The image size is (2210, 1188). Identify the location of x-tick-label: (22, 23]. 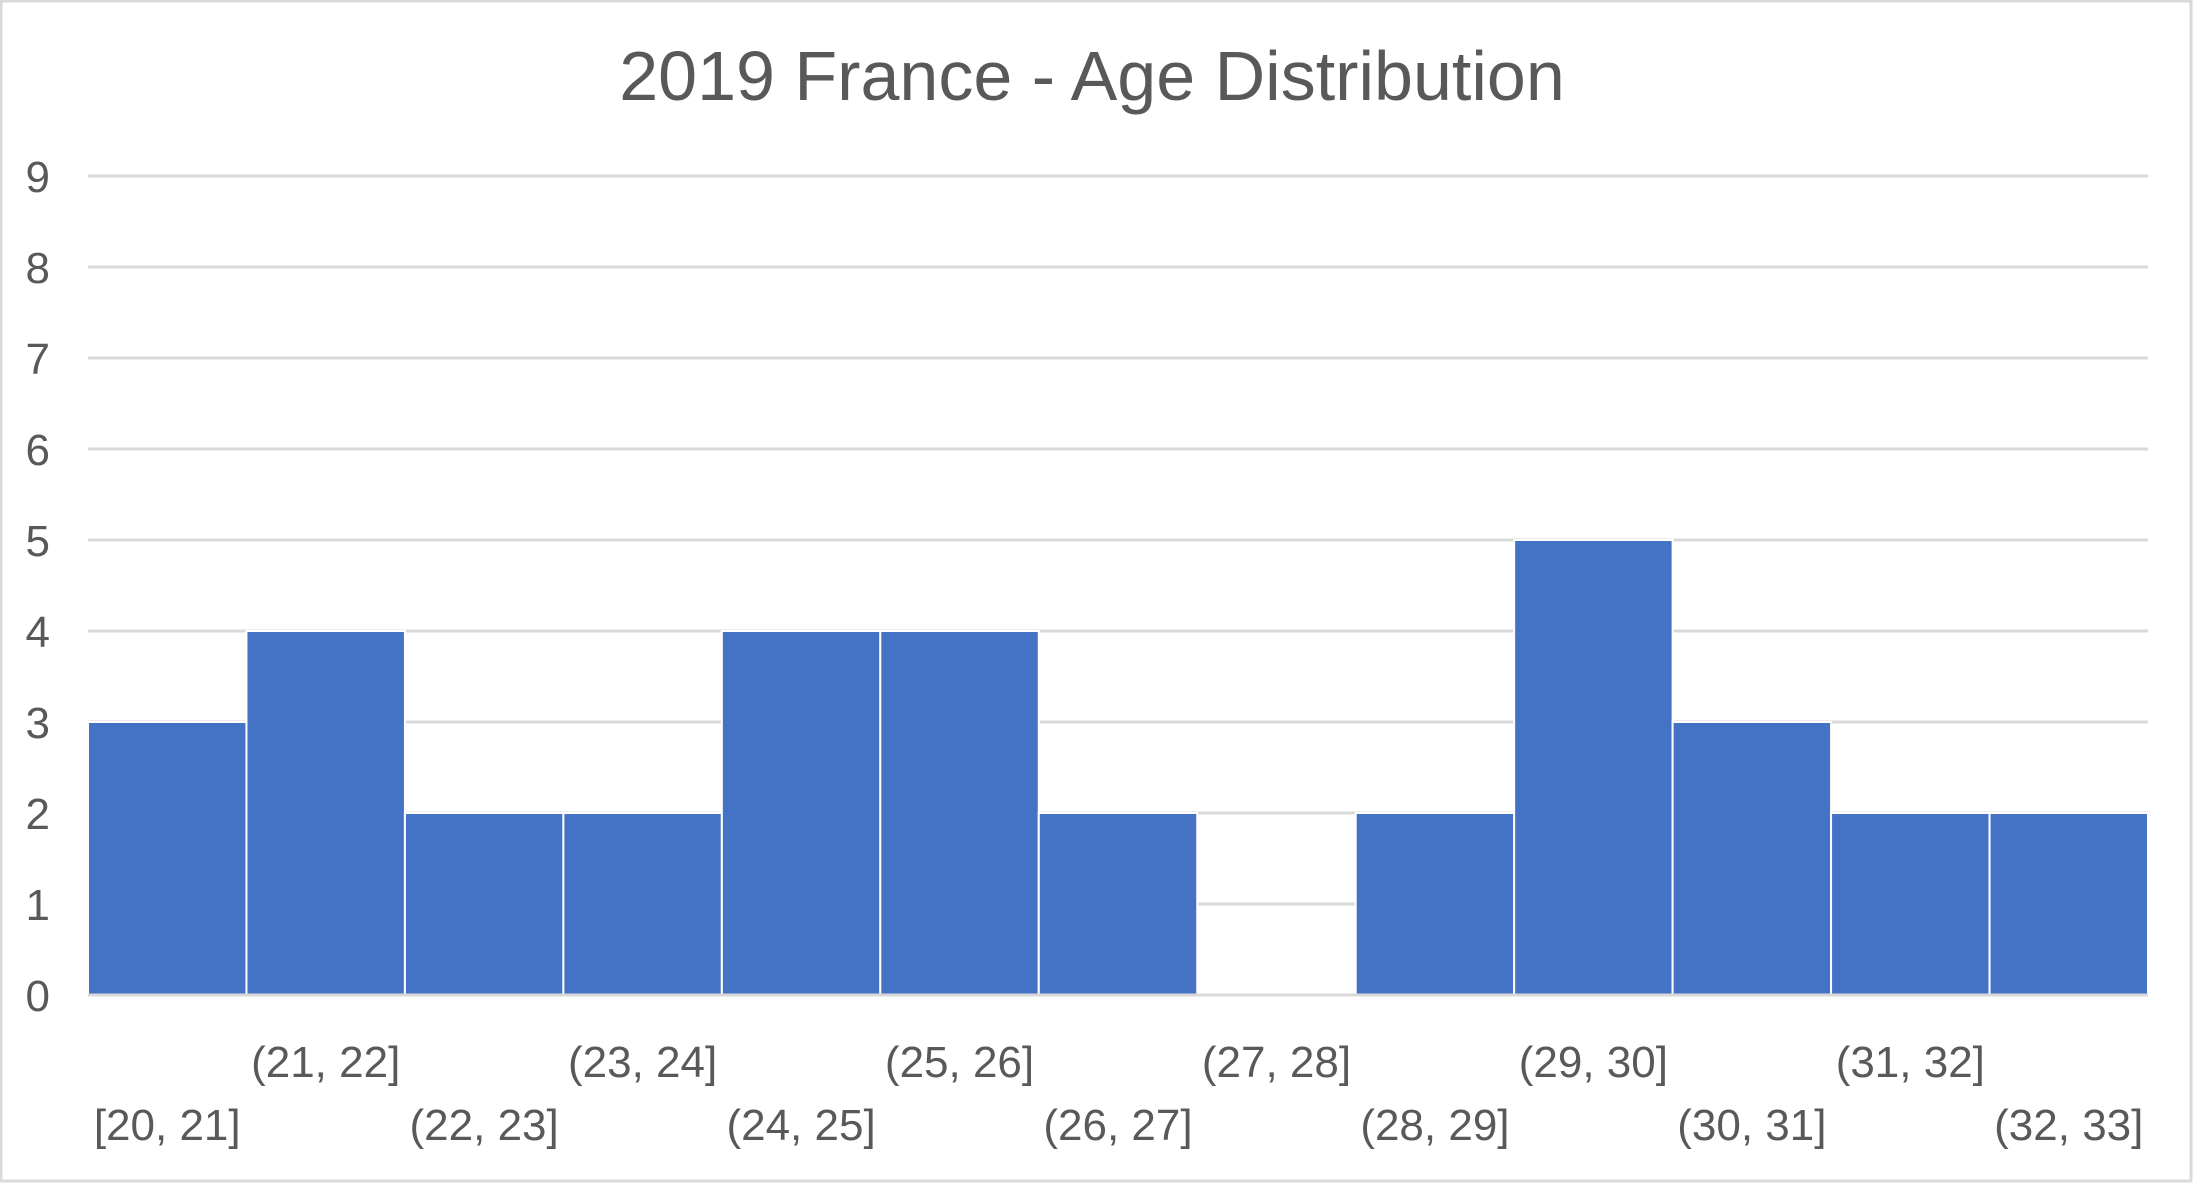
(484, 1125).